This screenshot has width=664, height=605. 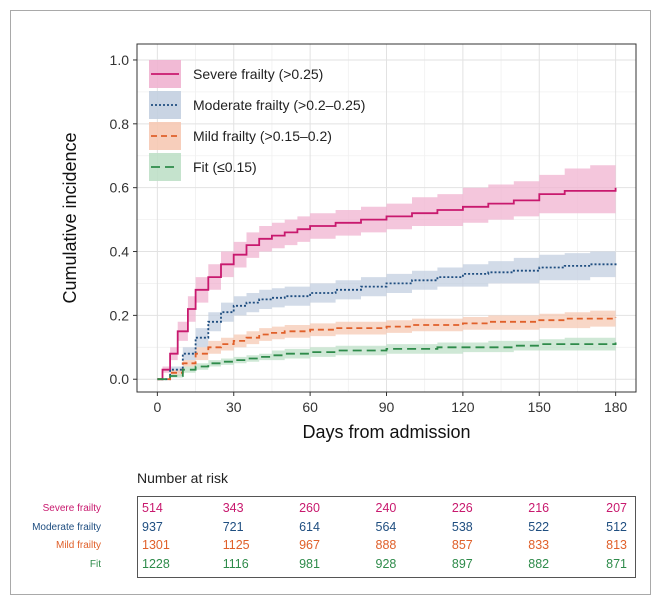 What do you see at coordinates (462, 508) in the screenshot?
I see `risk-cell: 226` at bounding box center [462, 508].